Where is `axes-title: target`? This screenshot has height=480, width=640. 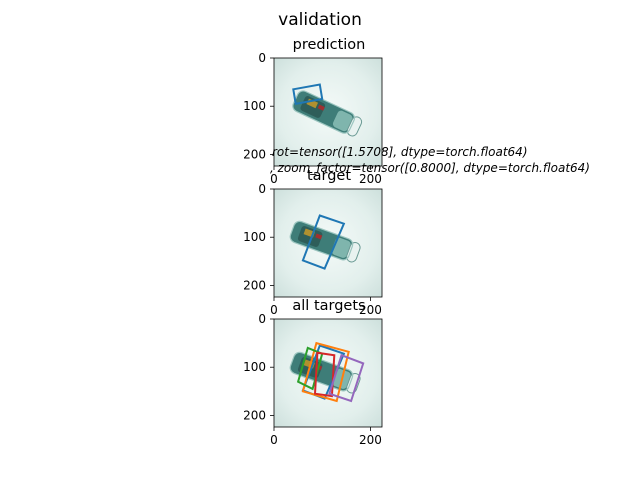 axes-title: target is located at coordinates (329, 176).